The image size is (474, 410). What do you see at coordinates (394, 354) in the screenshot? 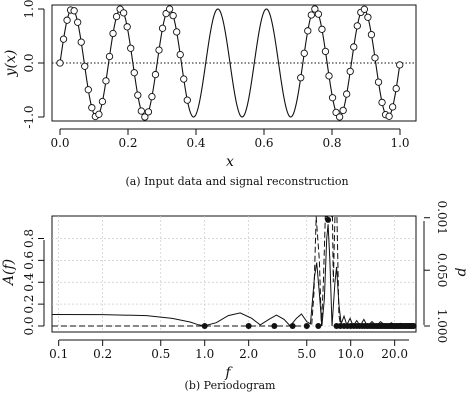
I see `panel-b-x-tick-label: 20.0` at bounding box center [394, 354].